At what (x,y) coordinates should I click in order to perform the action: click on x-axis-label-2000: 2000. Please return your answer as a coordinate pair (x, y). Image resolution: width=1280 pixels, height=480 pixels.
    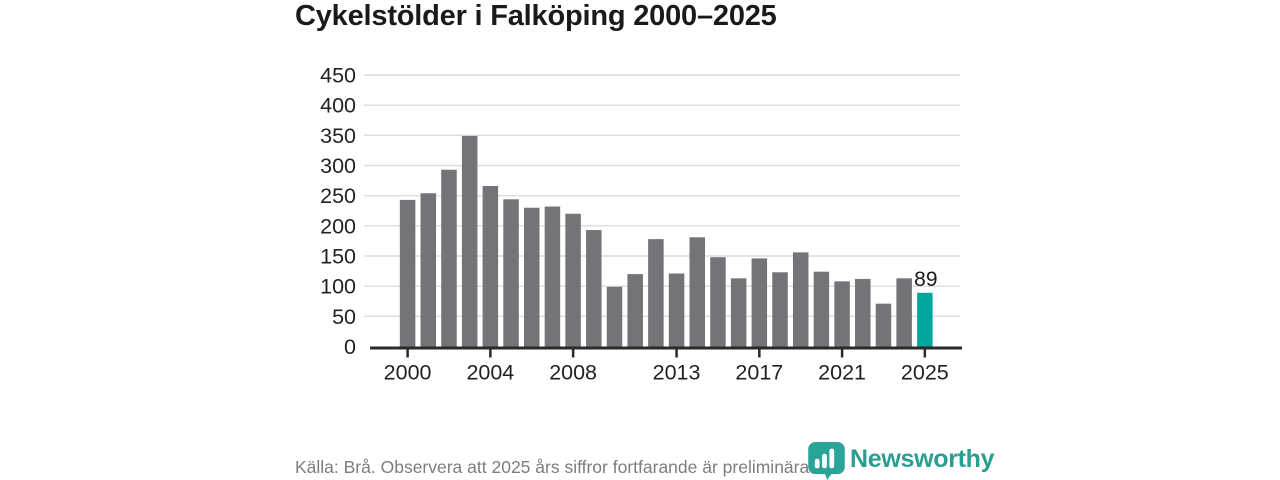
    Looking at the image, I should click on (408, 373).